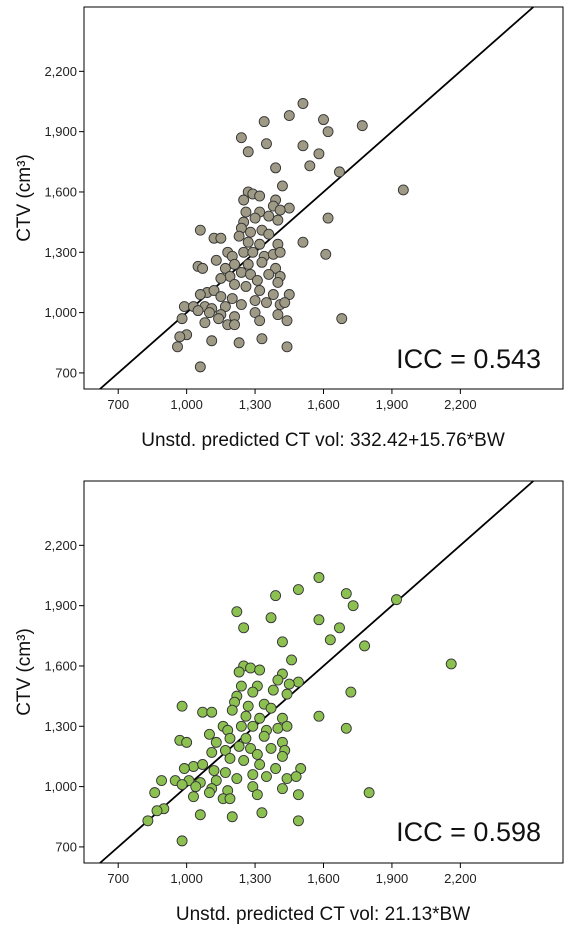  Describe the element at coordinates (468, 359) in the screenshot. I see `icc-annotation: ICC = 0.543` at that location.